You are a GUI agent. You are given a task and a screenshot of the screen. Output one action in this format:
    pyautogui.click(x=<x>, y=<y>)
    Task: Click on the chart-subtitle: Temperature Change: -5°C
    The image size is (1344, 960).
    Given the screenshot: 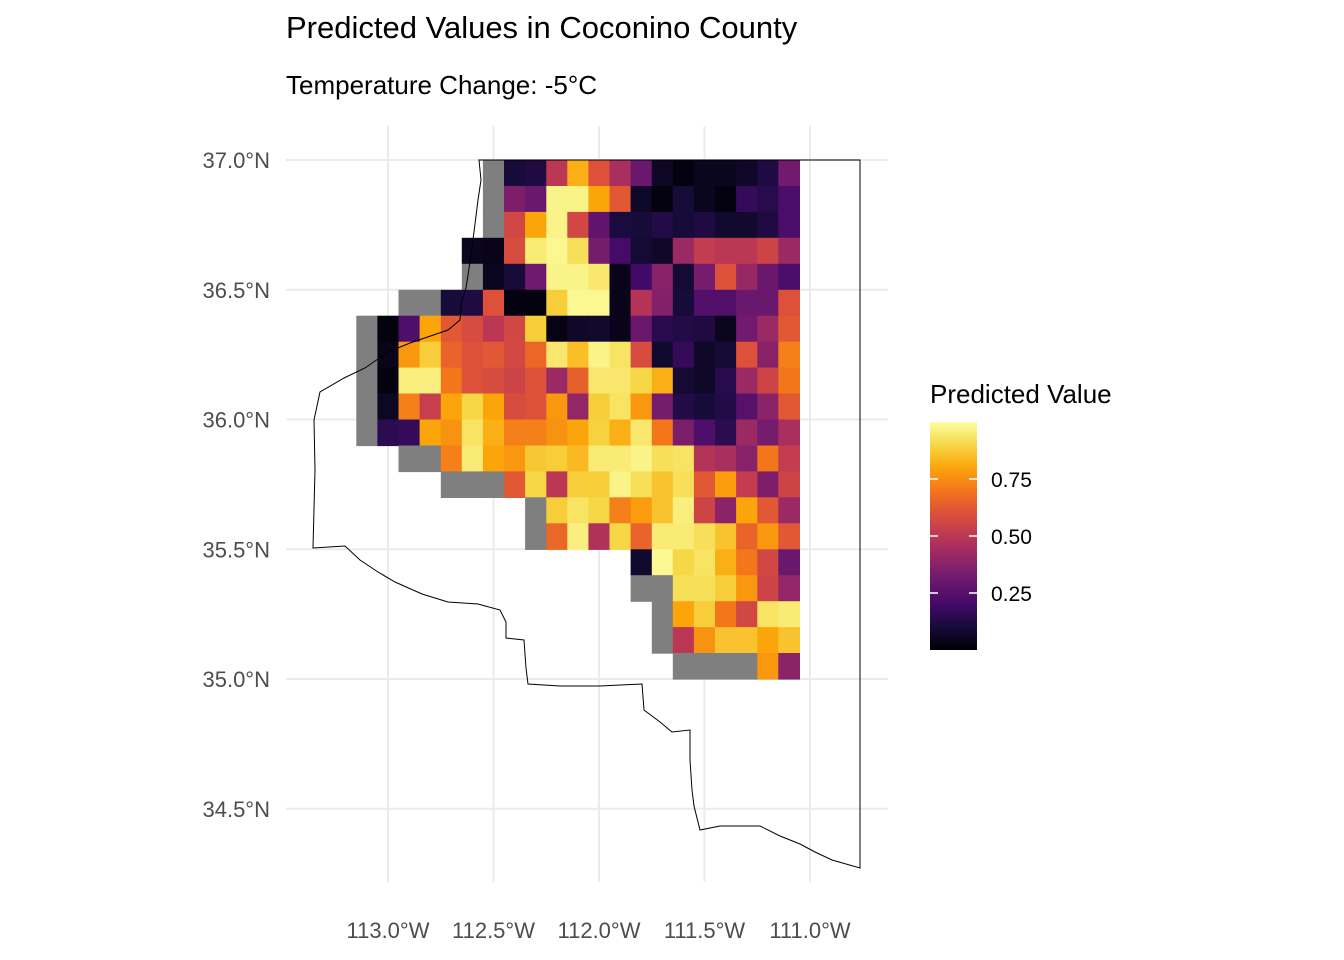 What is the action you would take?
    pyautogui.click(x=441, y=85)
    